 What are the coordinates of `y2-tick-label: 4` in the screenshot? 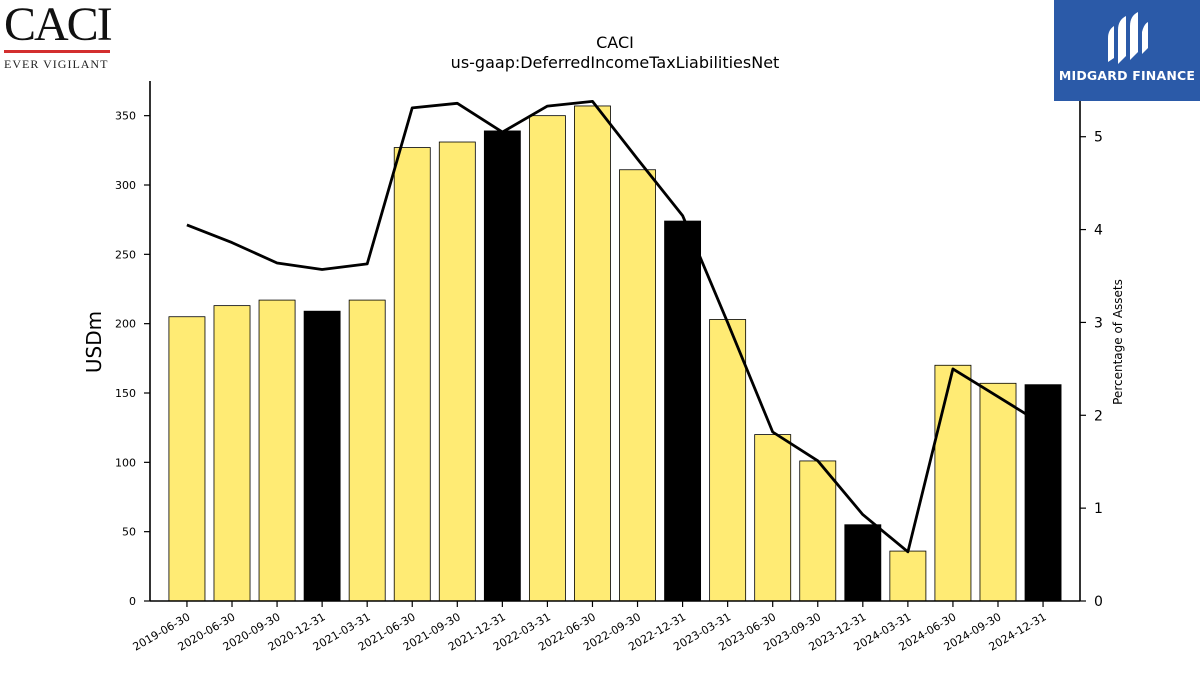 It's located at (1098, 231).